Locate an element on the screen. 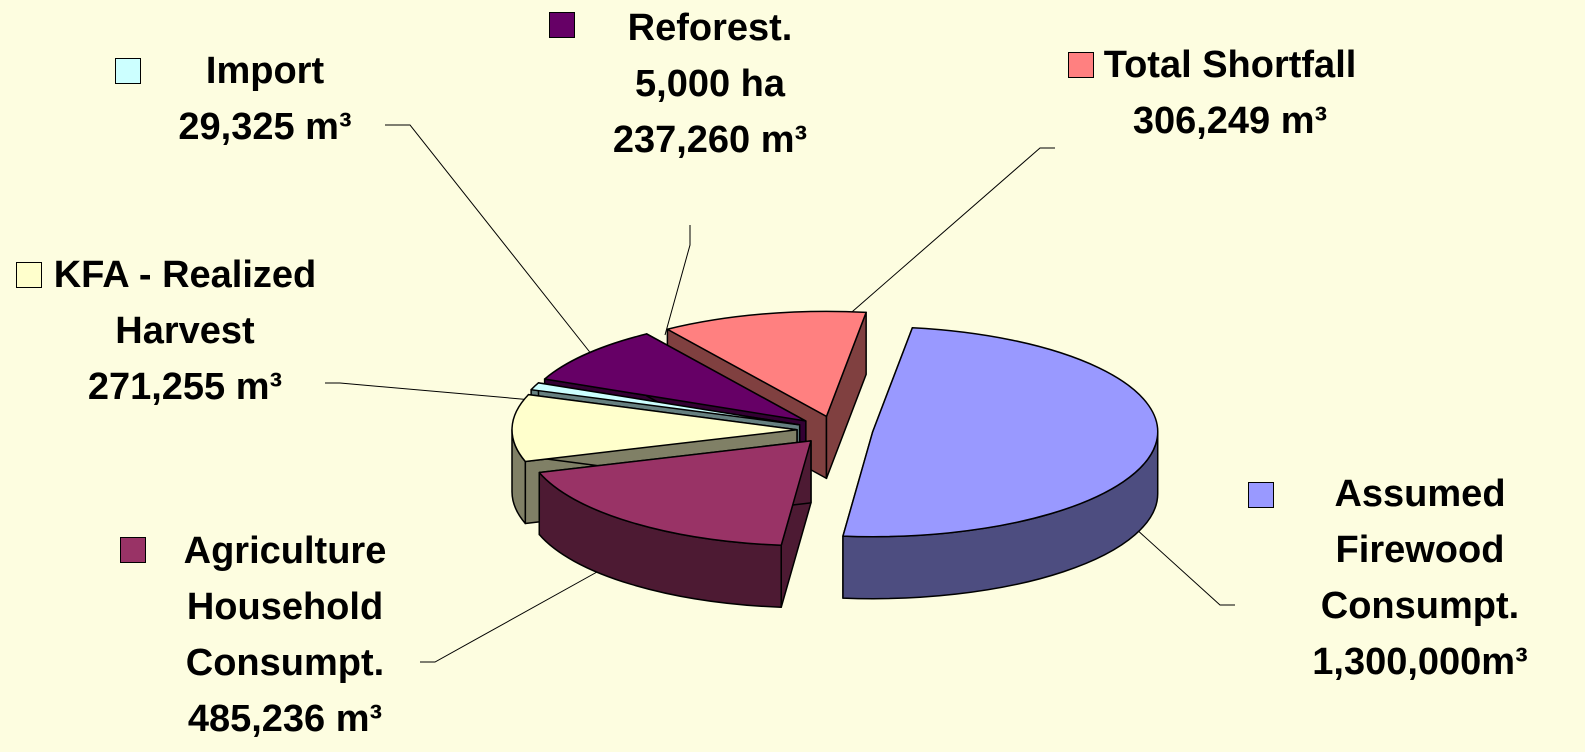 Image resolution: width=1585 pixels, height=752 pixels. category-label: KFA - Realized Harvest is located at coordinates (185, 303).